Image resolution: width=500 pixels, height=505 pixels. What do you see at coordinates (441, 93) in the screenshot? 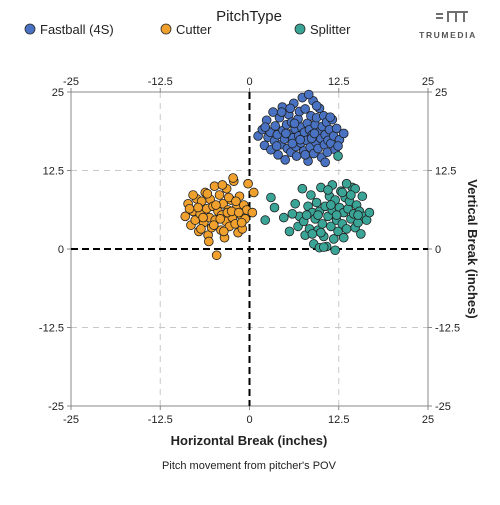
I see `y-tick-label-right-1: 25` at bounding box center [441, 93].